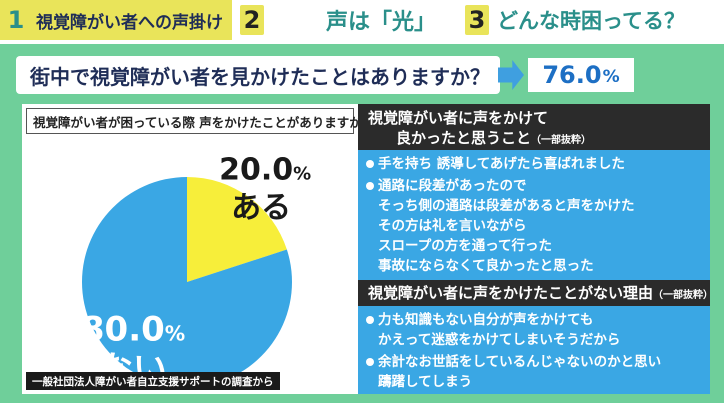 The height and width of the screenshot is (403, 724). I want to click on slice-category-label-0: ある, so click(261, 208).